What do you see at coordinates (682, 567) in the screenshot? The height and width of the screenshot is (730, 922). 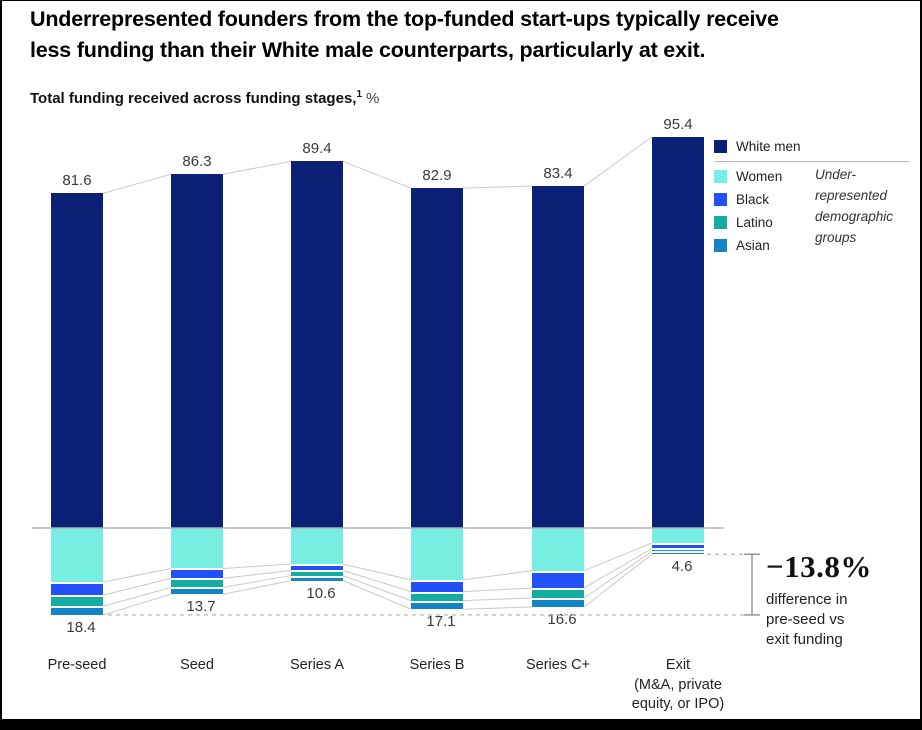 I see `bar-value-label-below: 4.6` at bounding box center [682, 567].